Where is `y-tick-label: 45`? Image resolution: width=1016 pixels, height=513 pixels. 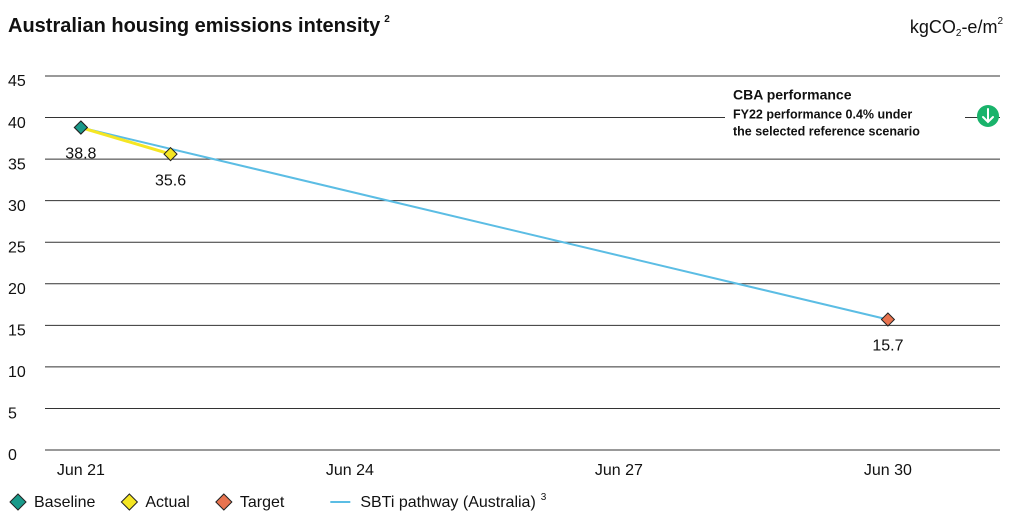
y-tick-label: 45 is located at coordinates (17, 81).